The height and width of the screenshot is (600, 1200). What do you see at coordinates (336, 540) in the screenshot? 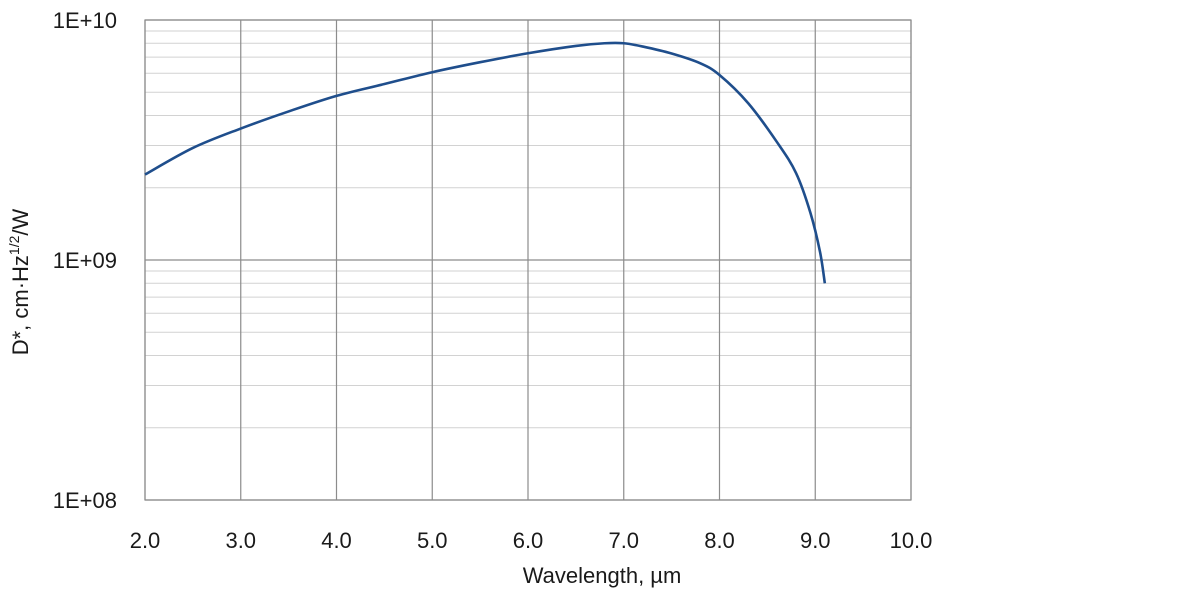
I see `x-tick-label: 4.0` at bounding box center [336, 540].